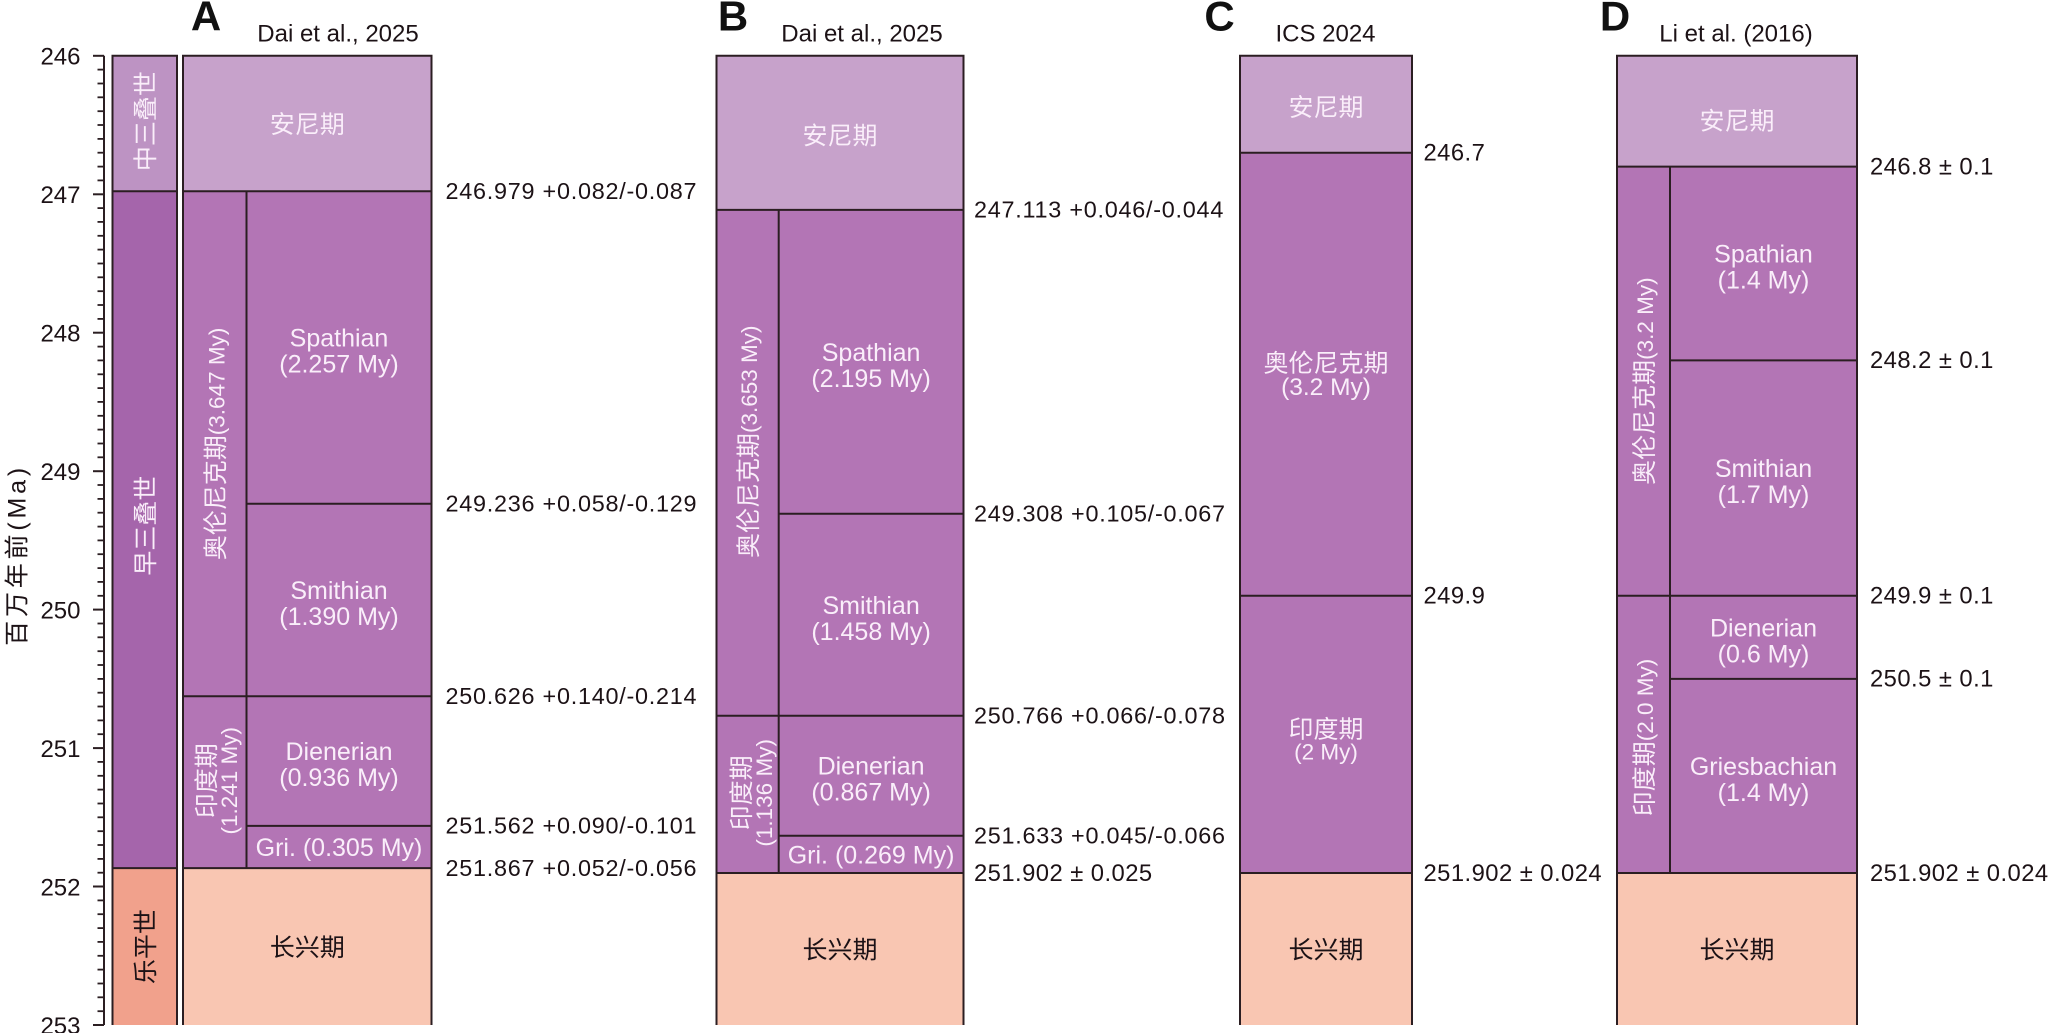  Describe the element at coordinates (1100, 836) in the screenshot. I see `svg-text: 251.633 +0.045/-0.066` at that location.